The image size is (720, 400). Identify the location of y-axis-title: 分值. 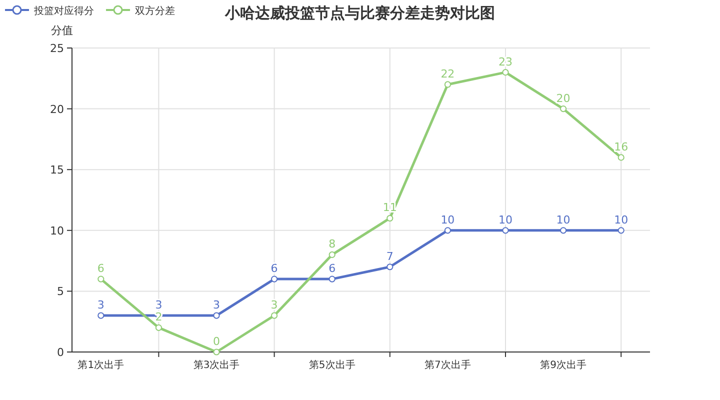
(62, 30).